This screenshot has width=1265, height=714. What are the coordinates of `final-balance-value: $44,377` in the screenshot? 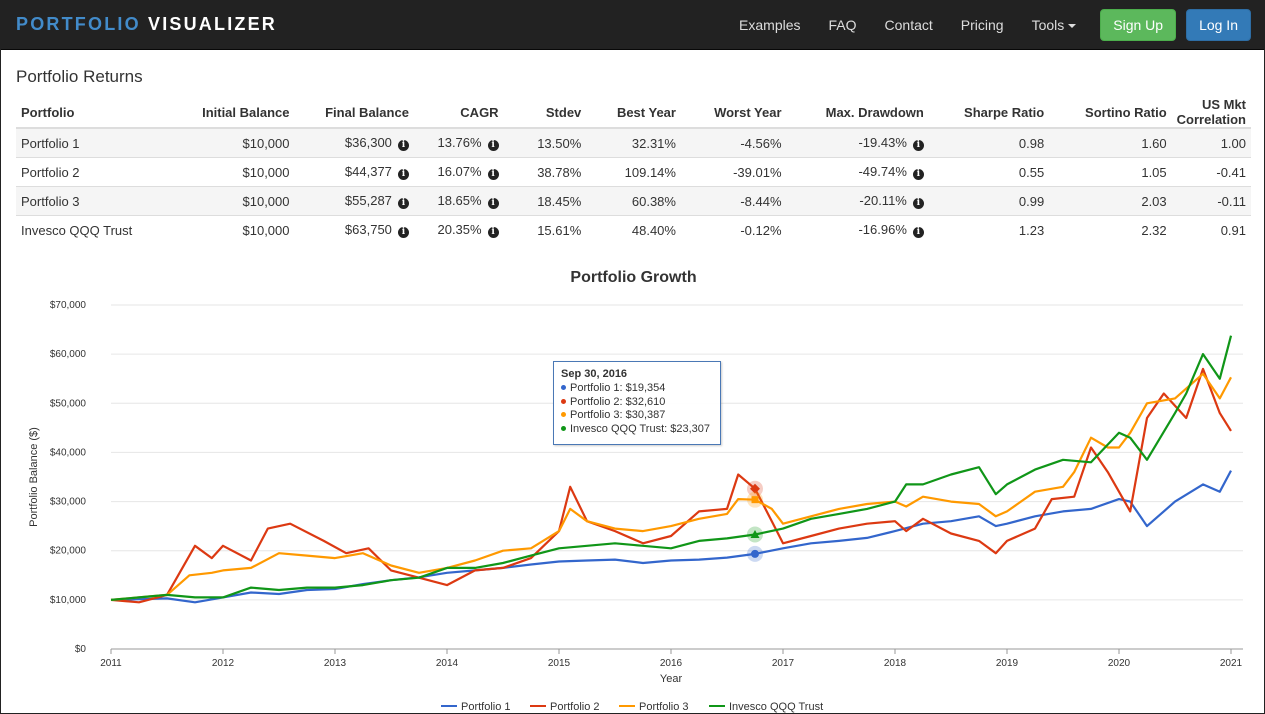 It's located at (368, 171).